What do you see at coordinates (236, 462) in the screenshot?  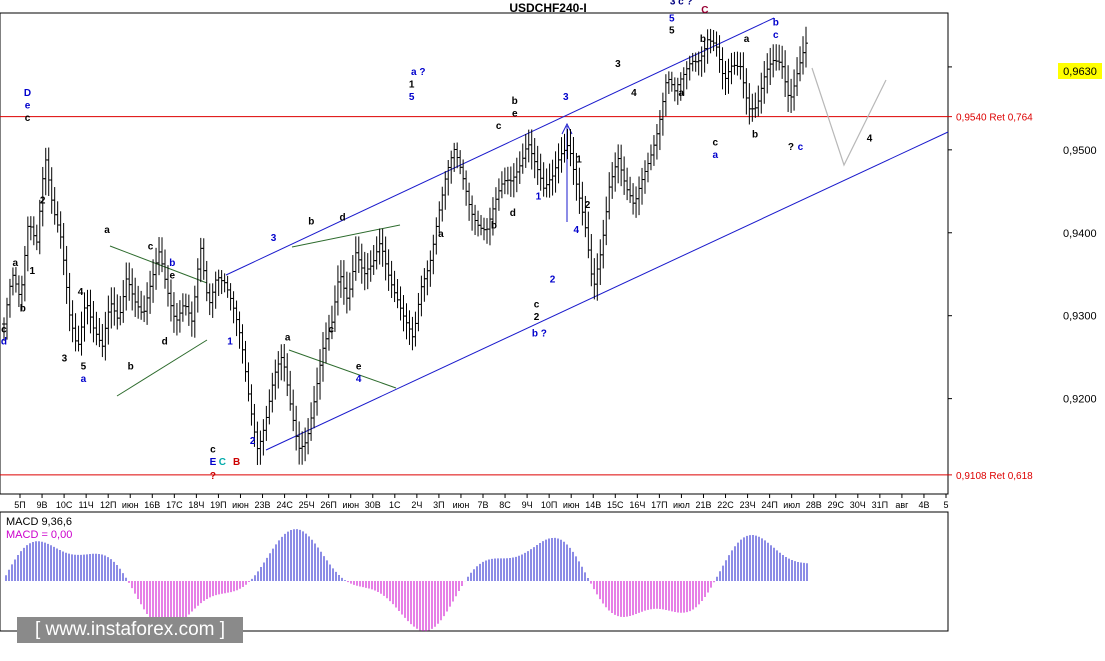 I see `wave-label: B` at bounding box center [236, 462].